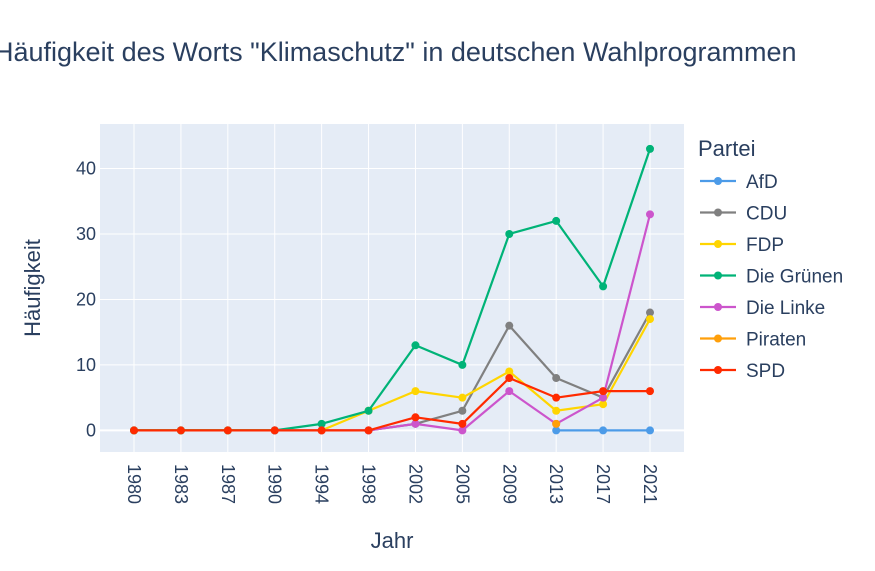  Describe the element at coordinates (509, 484) in the screenshot. I see `x-tick-label: 2009` at that location.